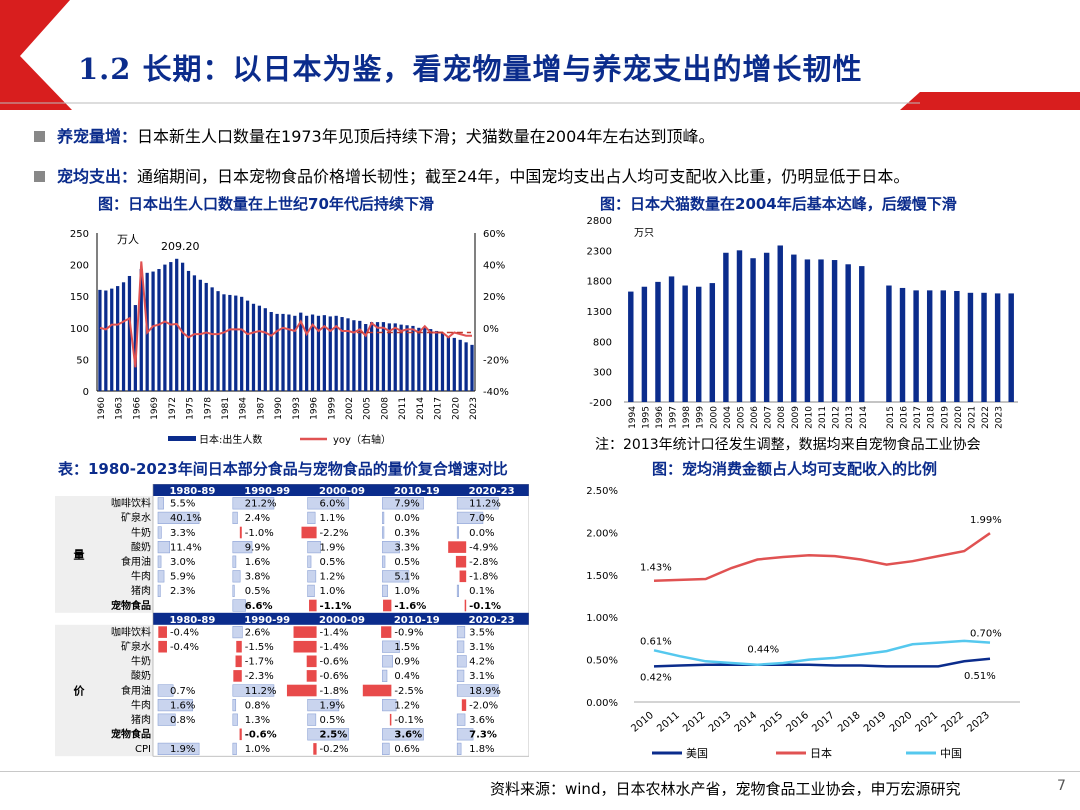 This screenshot has height=810, width=1080. I want to click on x-tick-label: 1999, so click(332, 408).